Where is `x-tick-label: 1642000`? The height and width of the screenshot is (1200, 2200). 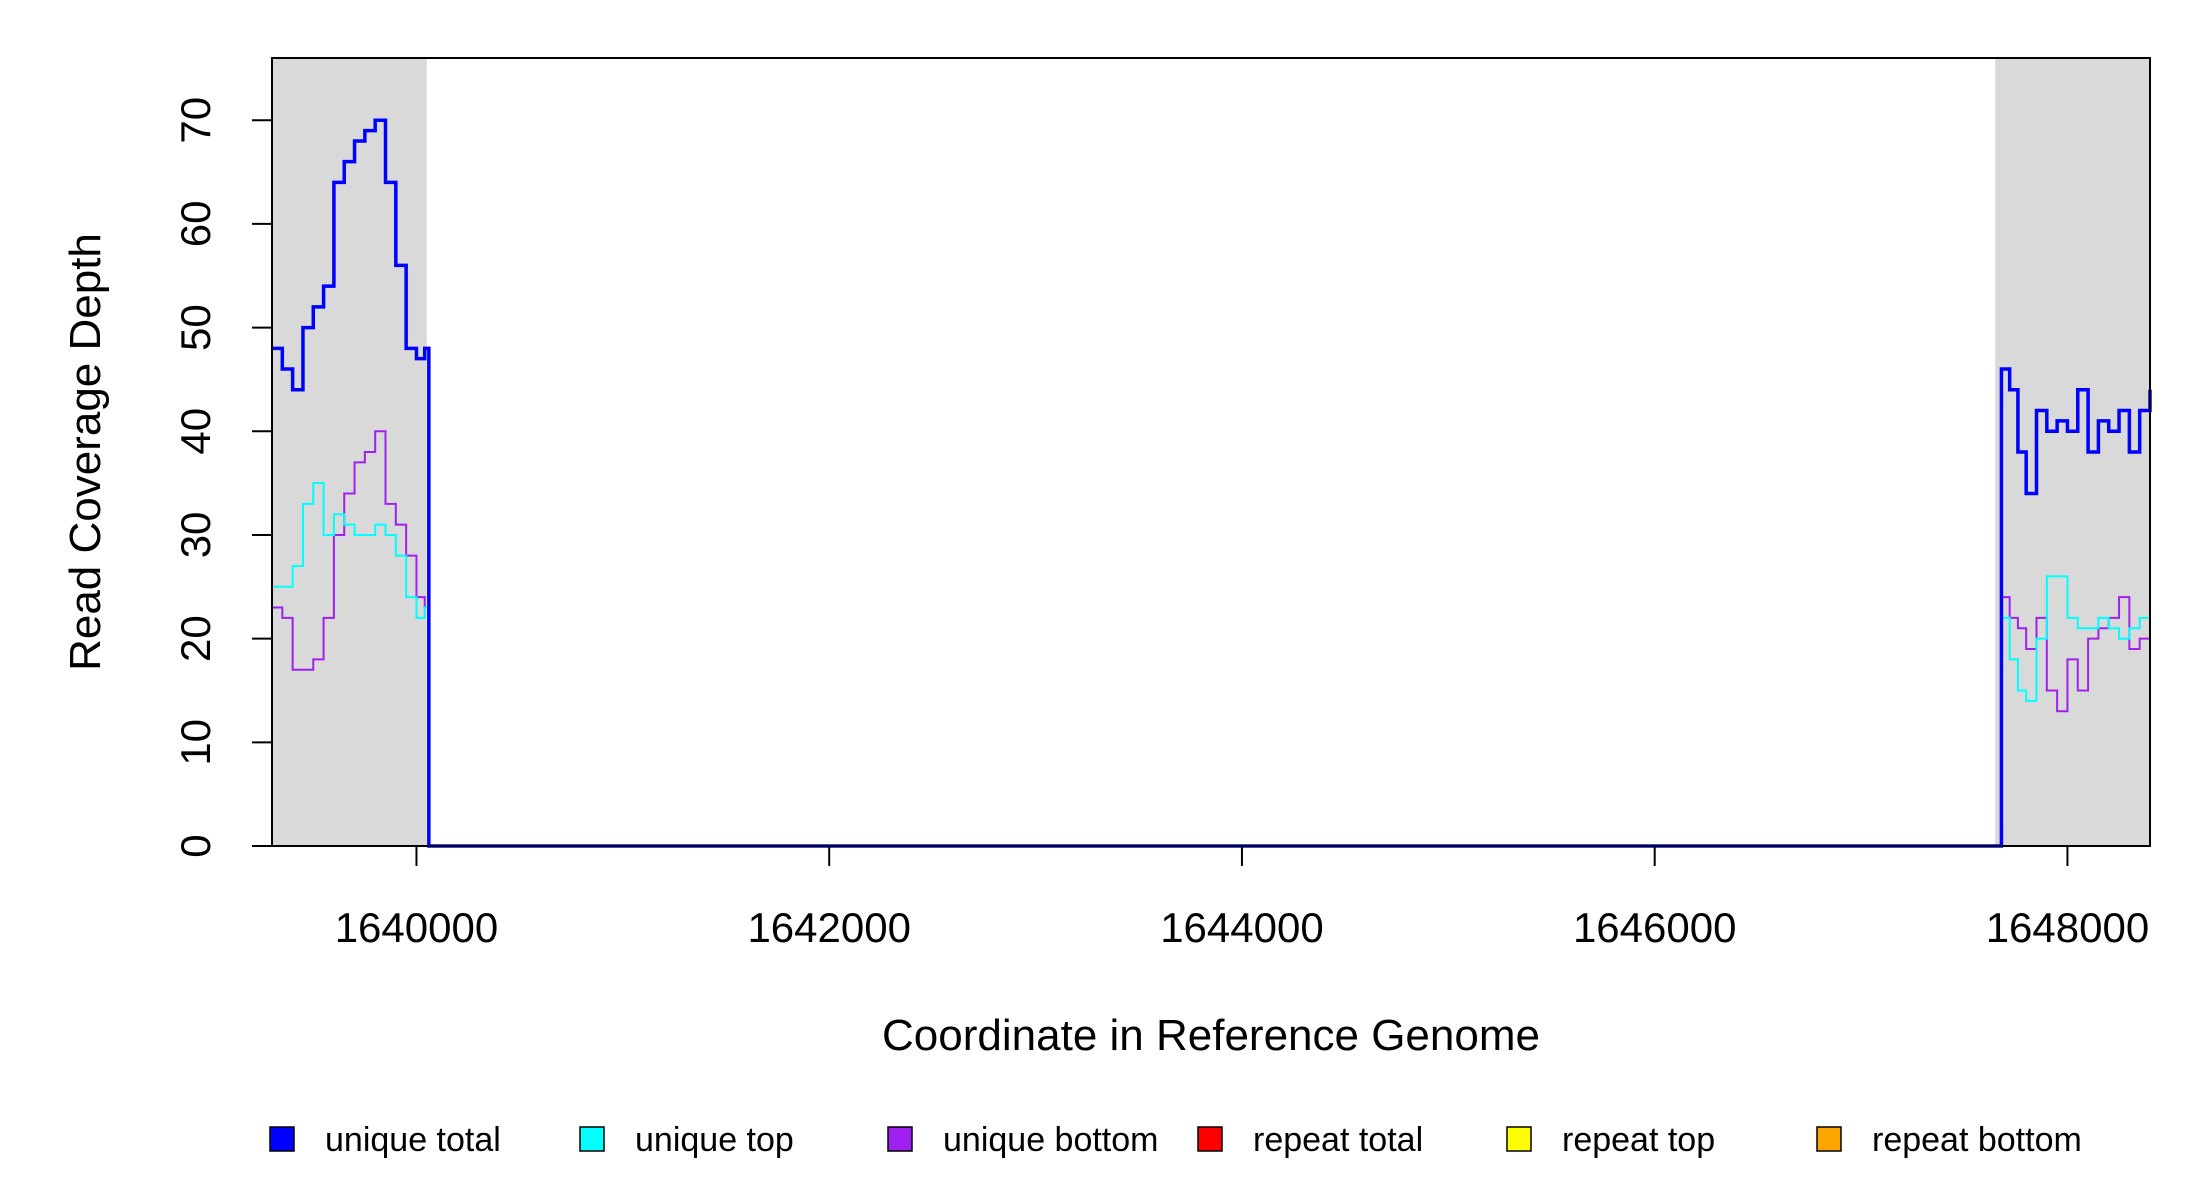 x-tick-label: 1642000 is located at coordinates (829, 927).